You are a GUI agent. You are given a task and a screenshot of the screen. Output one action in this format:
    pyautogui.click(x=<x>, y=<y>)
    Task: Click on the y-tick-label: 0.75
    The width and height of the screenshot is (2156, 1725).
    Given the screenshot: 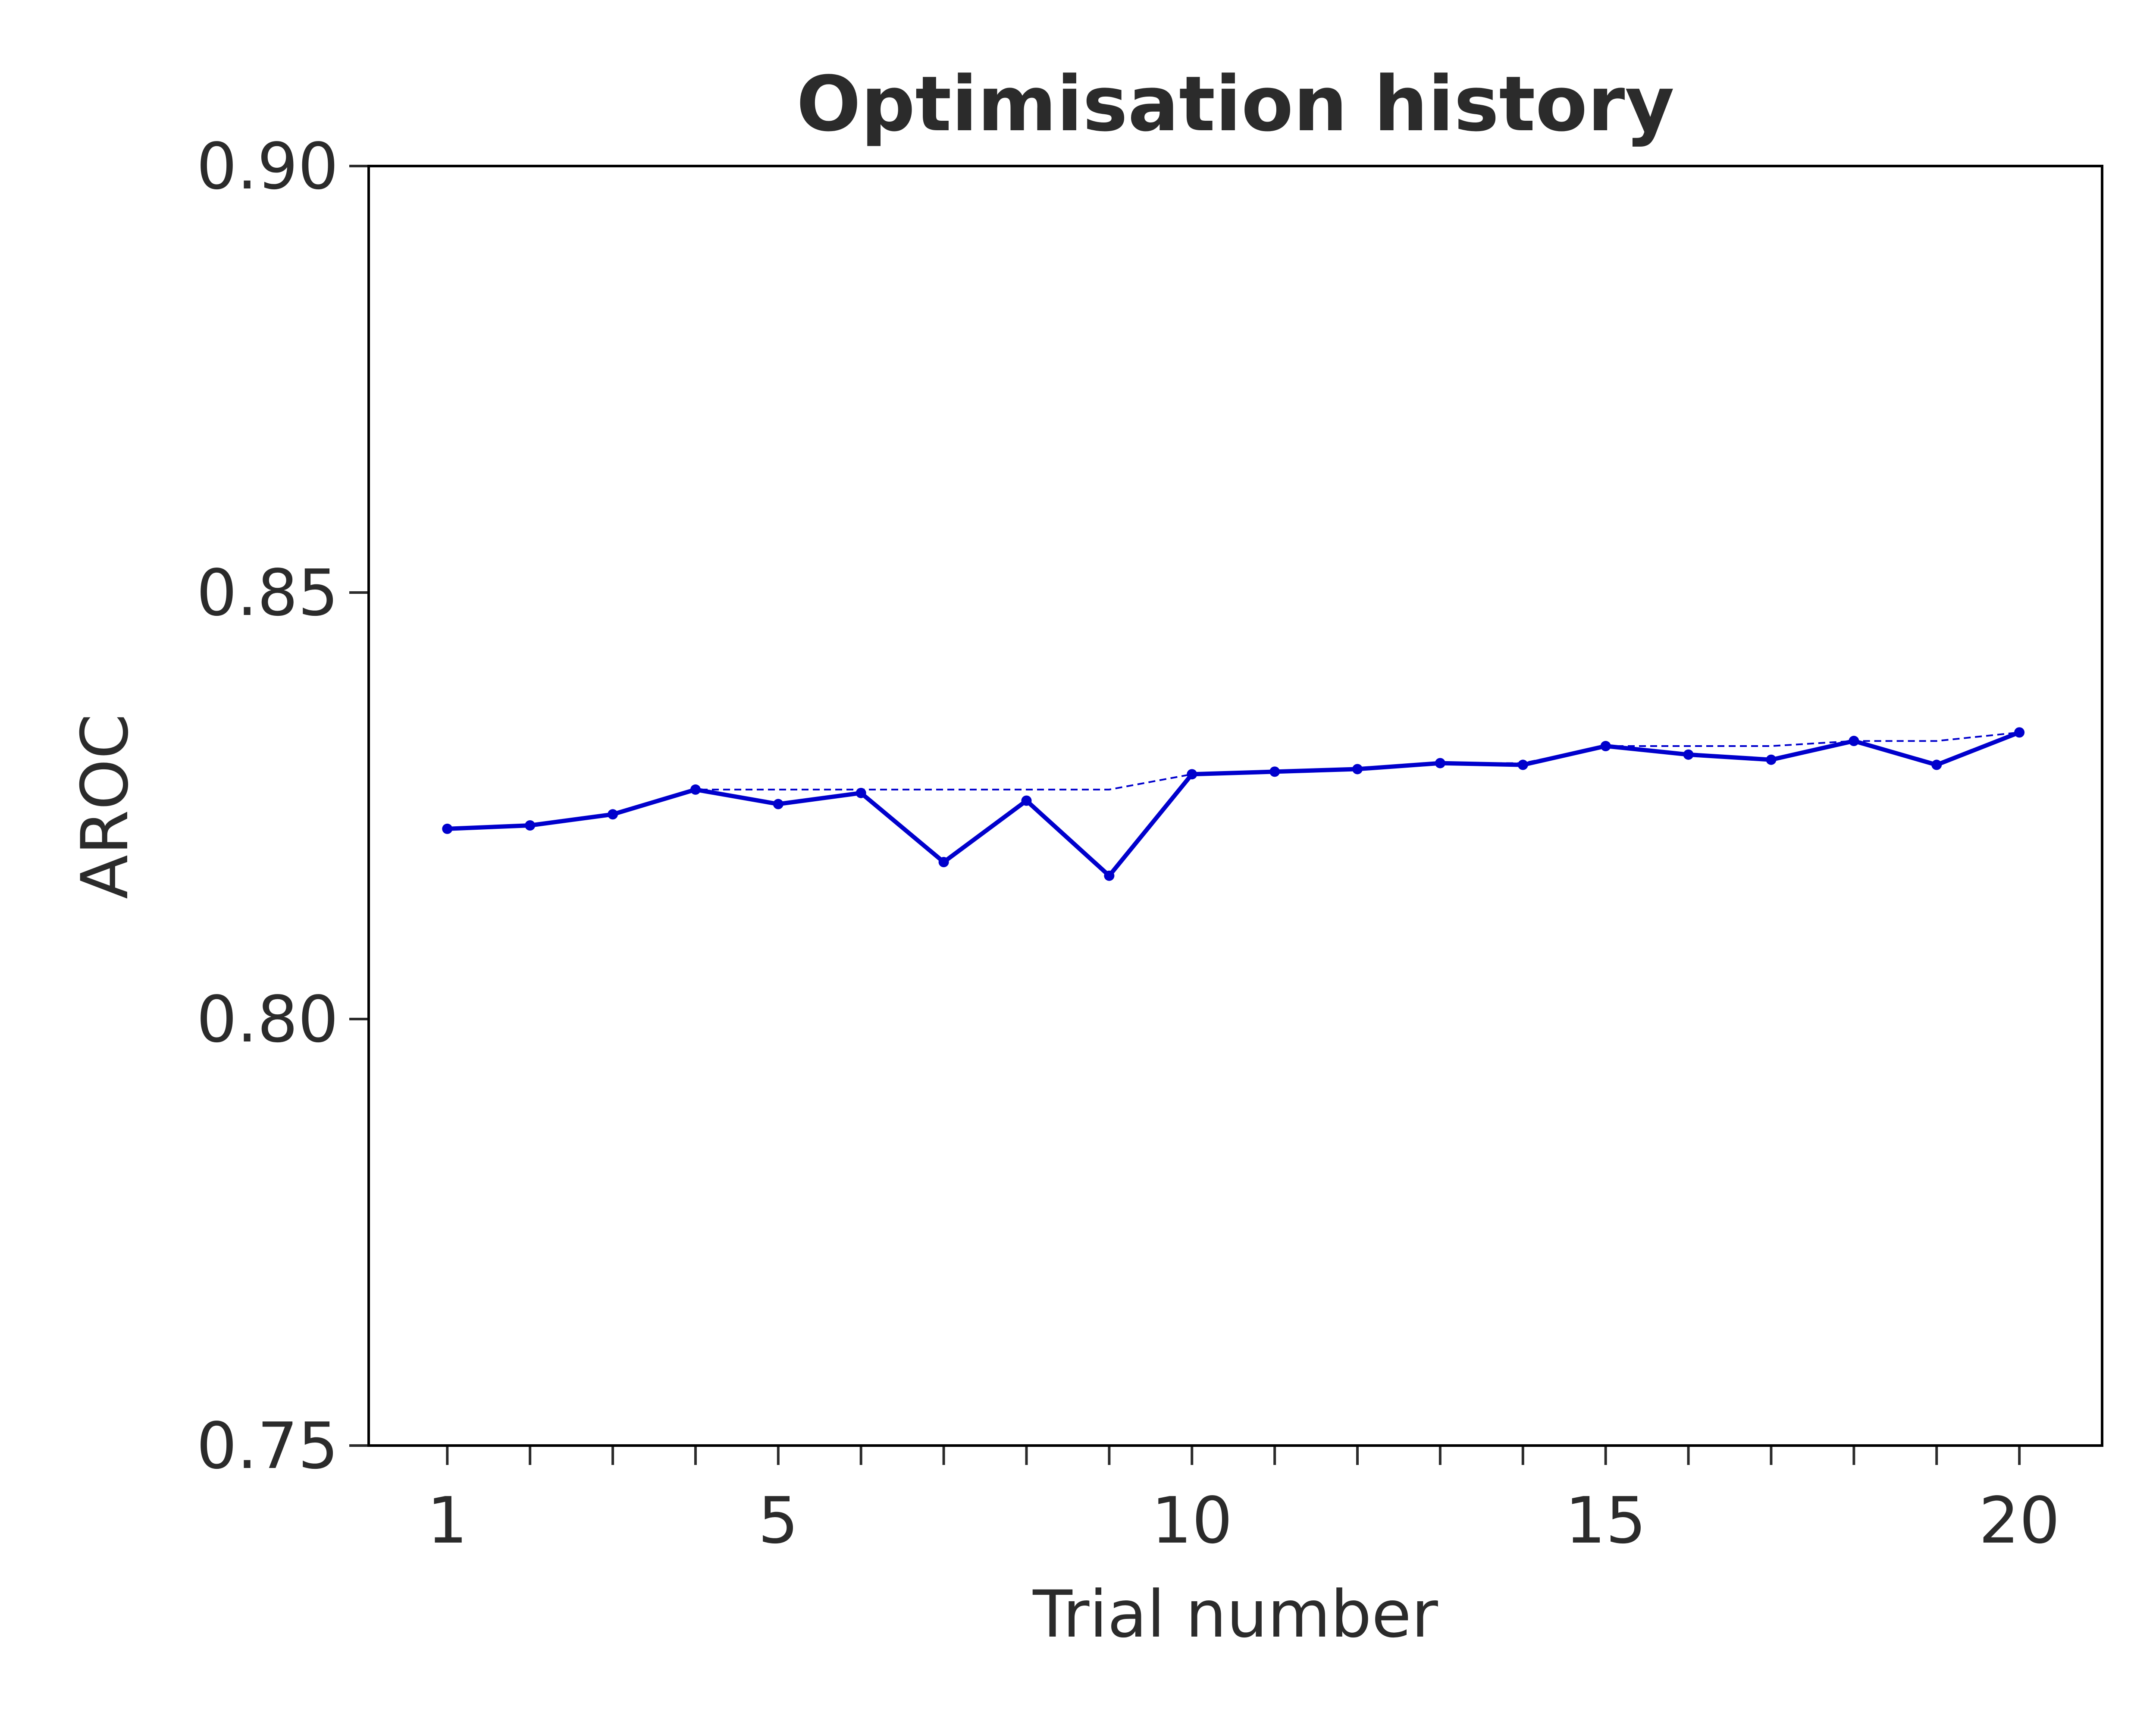 What is the action you would take?
    pyautogui.click(x=267, y=1446)
    